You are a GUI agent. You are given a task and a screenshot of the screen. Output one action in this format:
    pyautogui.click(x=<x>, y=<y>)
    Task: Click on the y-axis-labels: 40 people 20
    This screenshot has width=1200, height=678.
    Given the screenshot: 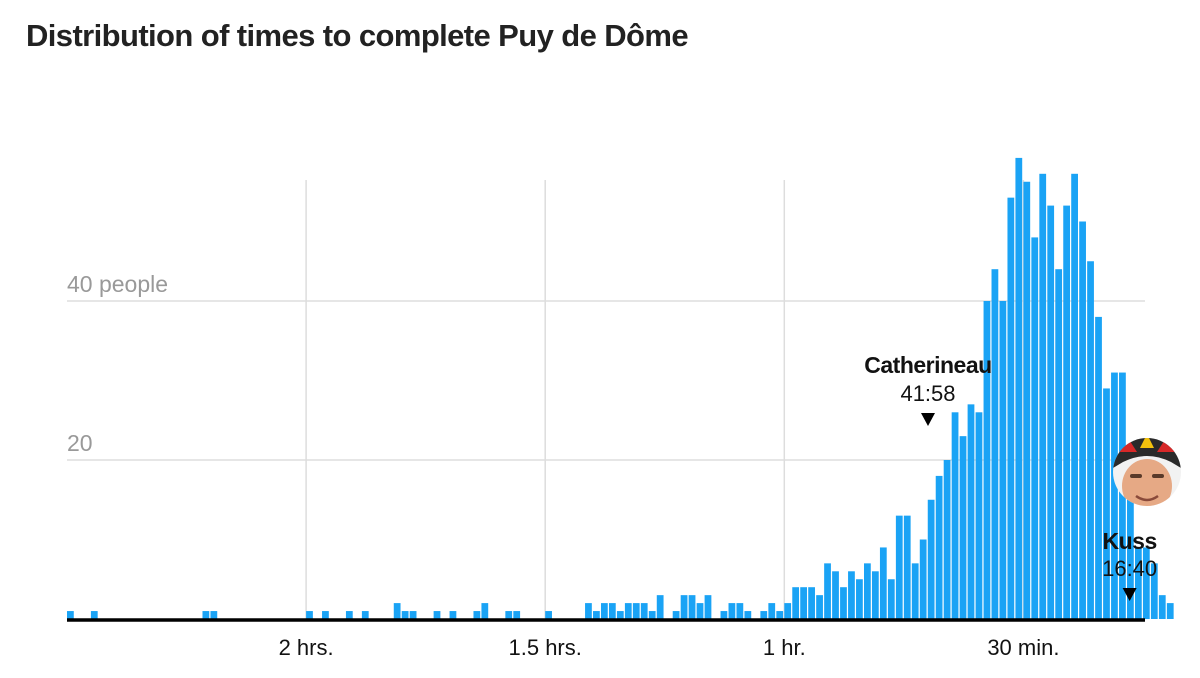 What is the action you would take?
    pyautogui.click(x=117, y=363)
    